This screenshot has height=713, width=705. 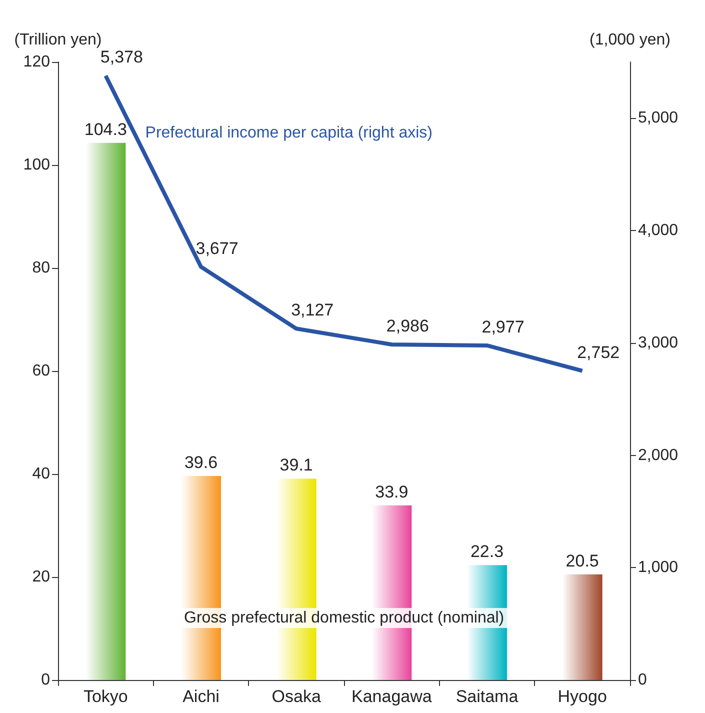 What do you see at coordinates (642, 680) in the screenshot?
I see `y2-tick-label: 0` at bounding box center [642, 680].